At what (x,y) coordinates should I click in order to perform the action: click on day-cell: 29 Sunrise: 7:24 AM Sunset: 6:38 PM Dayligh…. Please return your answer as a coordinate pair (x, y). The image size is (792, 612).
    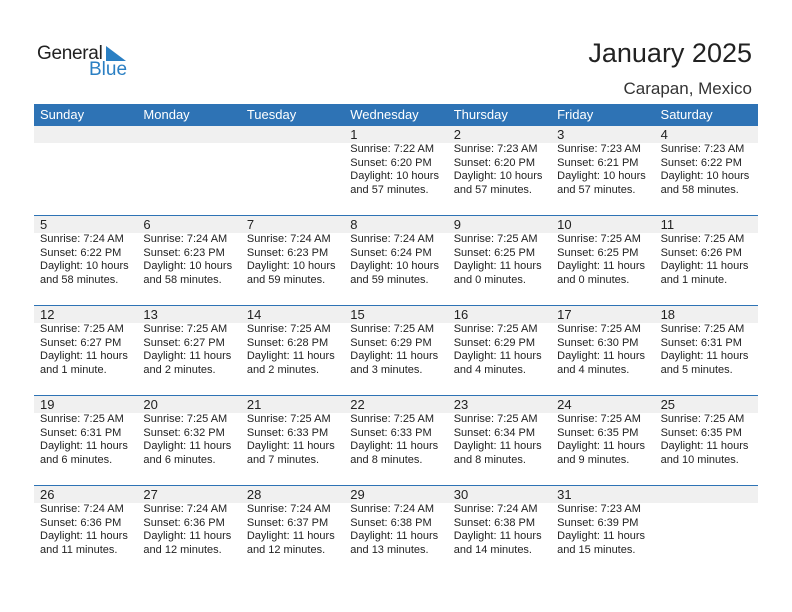
    Looking at the image, I should click on (395, 531).